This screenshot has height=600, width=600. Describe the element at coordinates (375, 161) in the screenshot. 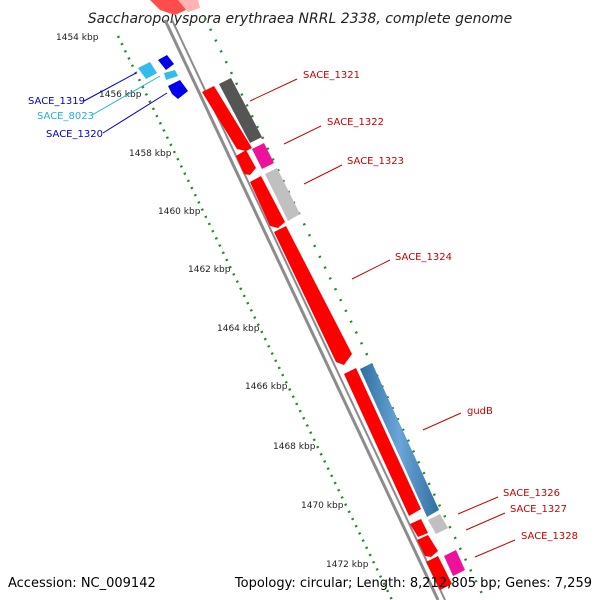

I see `gene-label-sace-1323: SACE_1323` at that location.